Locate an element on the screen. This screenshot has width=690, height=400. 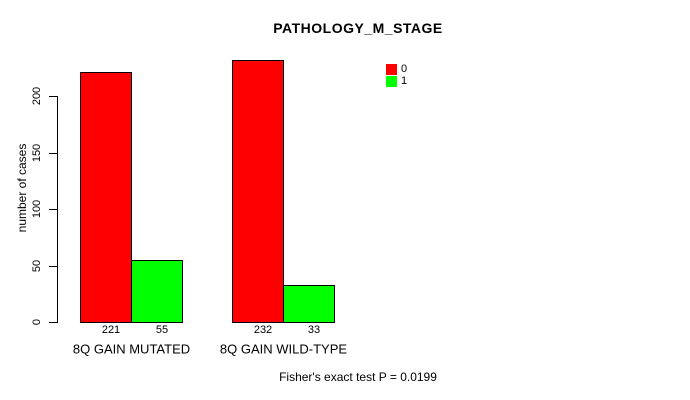
y-tick-label: 100 is located at coordinates (37, 209).